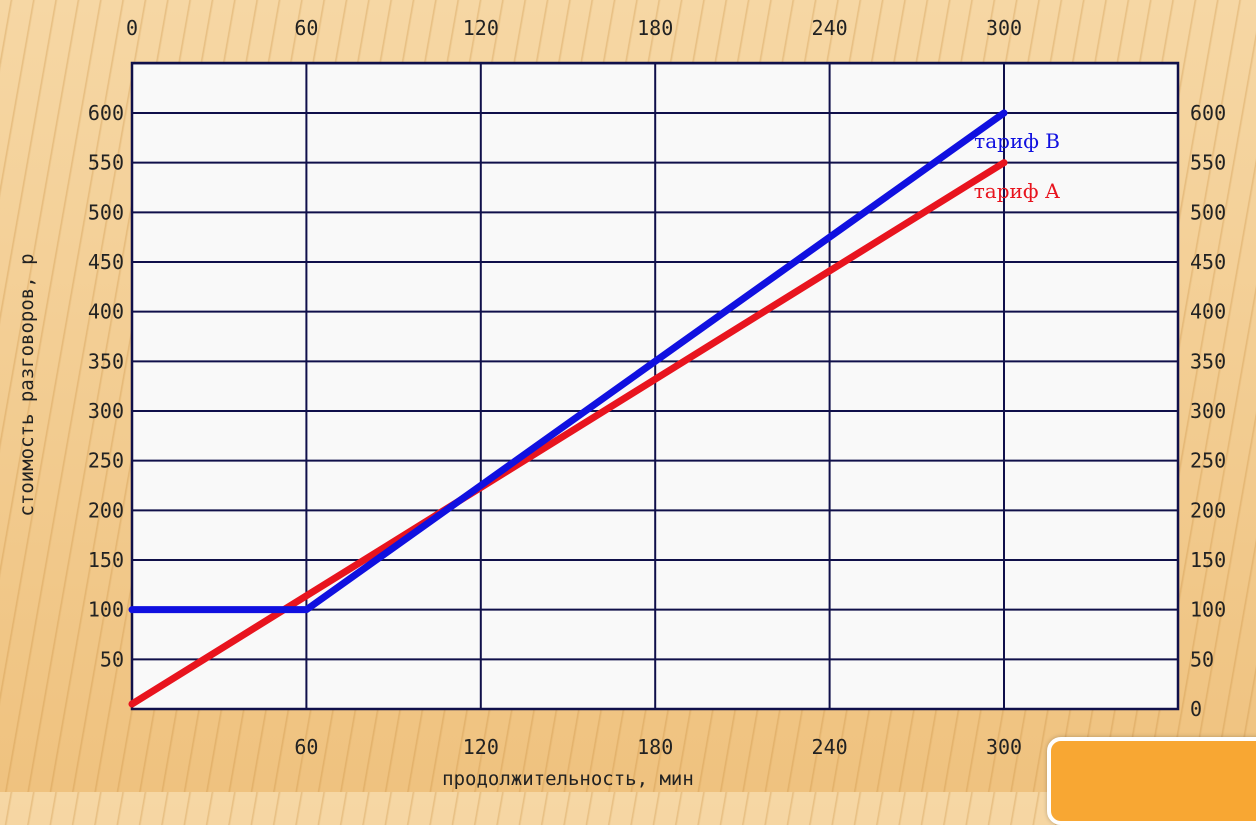 This screenshot has height=825, width=1256. I want to click on y-tick-label-left: 550, so click(106, 163).